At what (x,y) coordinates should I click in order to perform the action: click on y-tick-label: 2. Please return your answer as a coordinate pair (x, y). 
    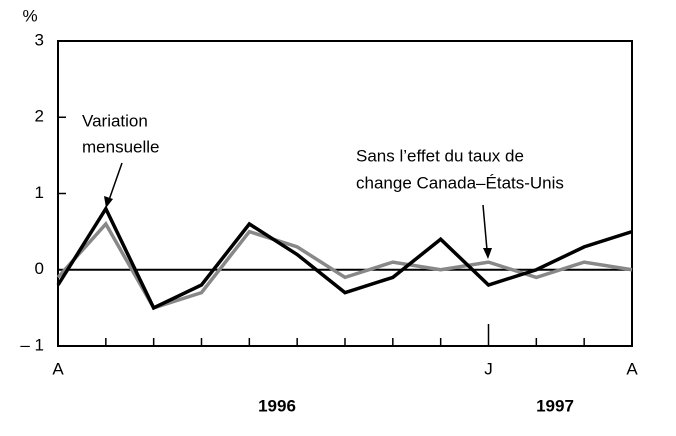
    Looking at the image, I should click on (39, 116).